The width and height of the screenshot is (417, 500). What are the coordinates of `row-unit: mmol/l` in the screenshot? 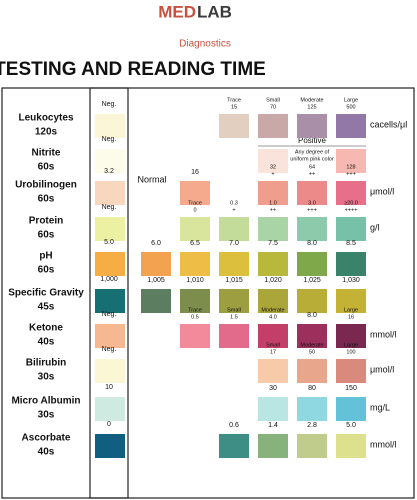 It's located at (383, 334).